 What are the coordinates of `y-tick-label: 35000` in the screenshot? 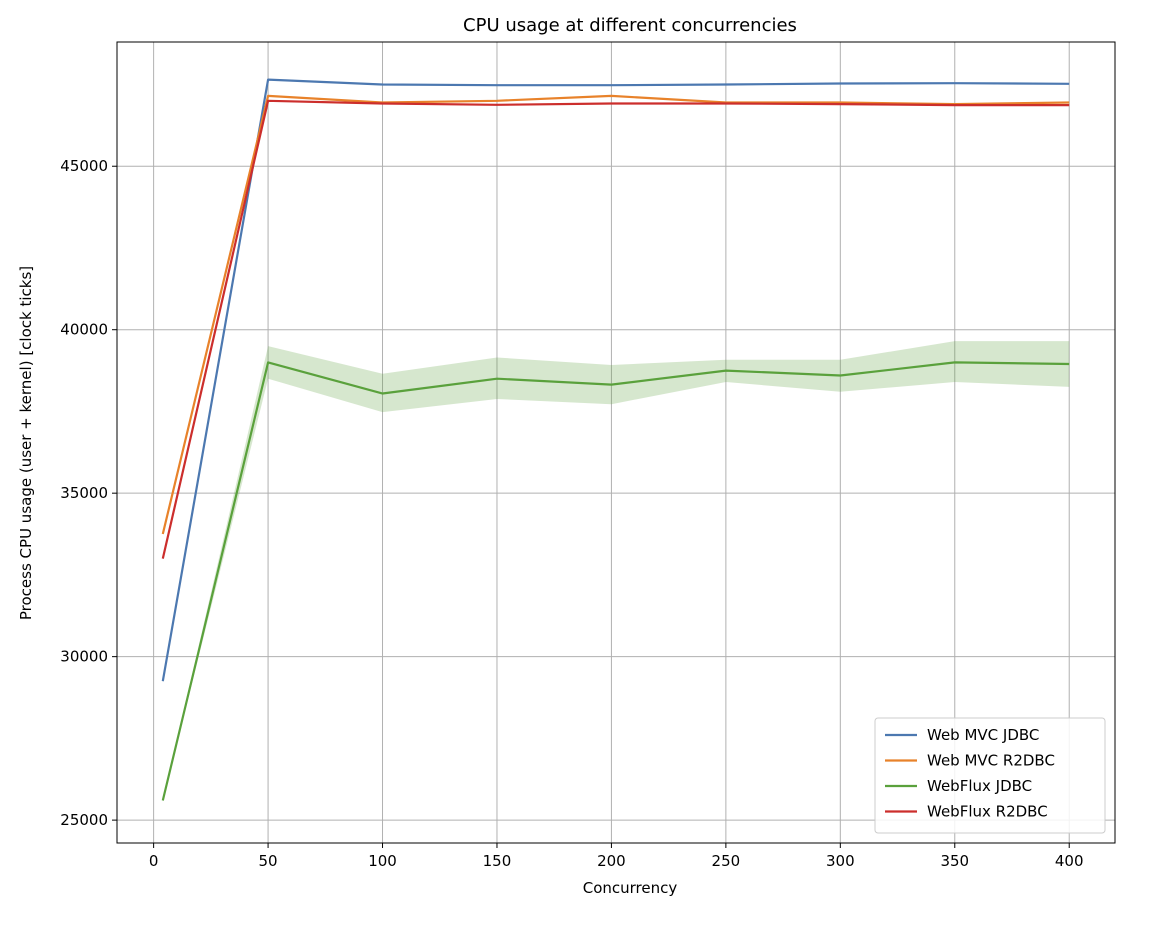 It's located at (84, 493).